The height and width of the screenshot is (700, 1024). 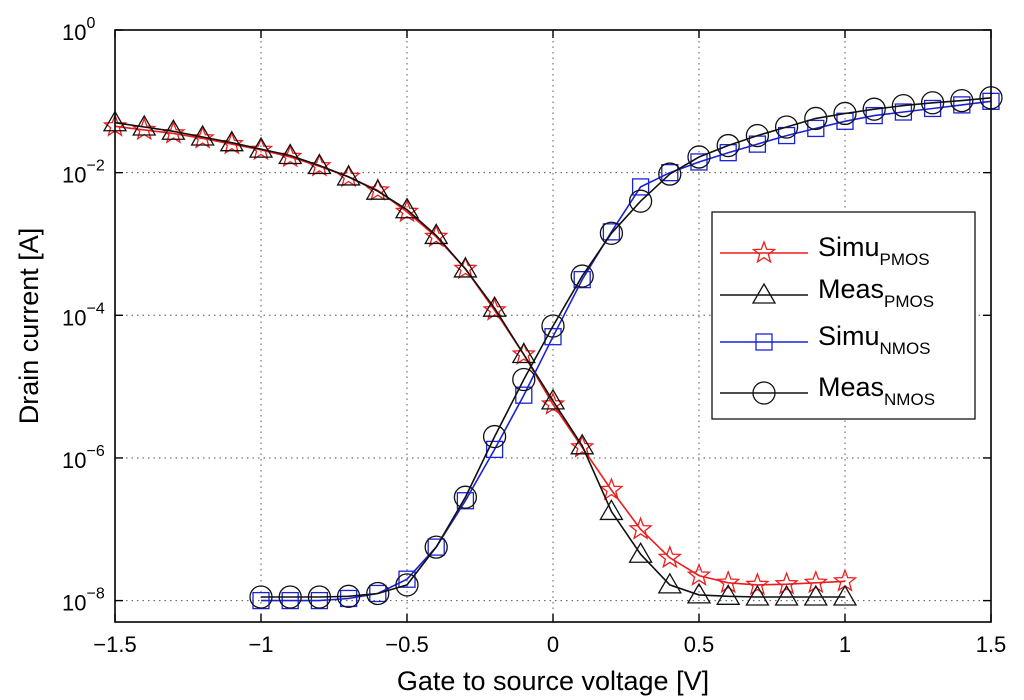 I want to click on legend-subscript: NMOS, so click(x=909, y=399).